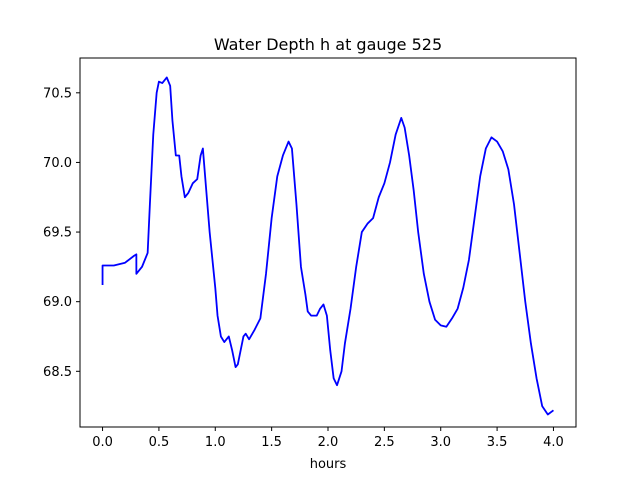 The image size is (640, 480). I want to click on chart-title: Water Depth h at gauge 525, so click(328, 44).